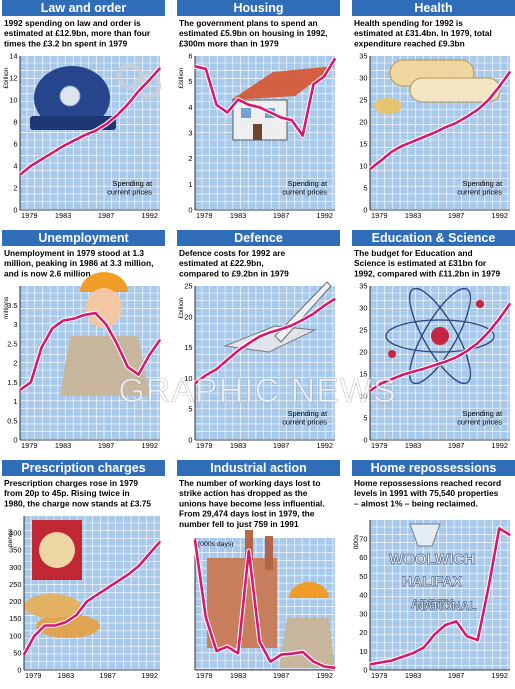  I want to click on y-axis-unit: £billion, so click(6, 77).